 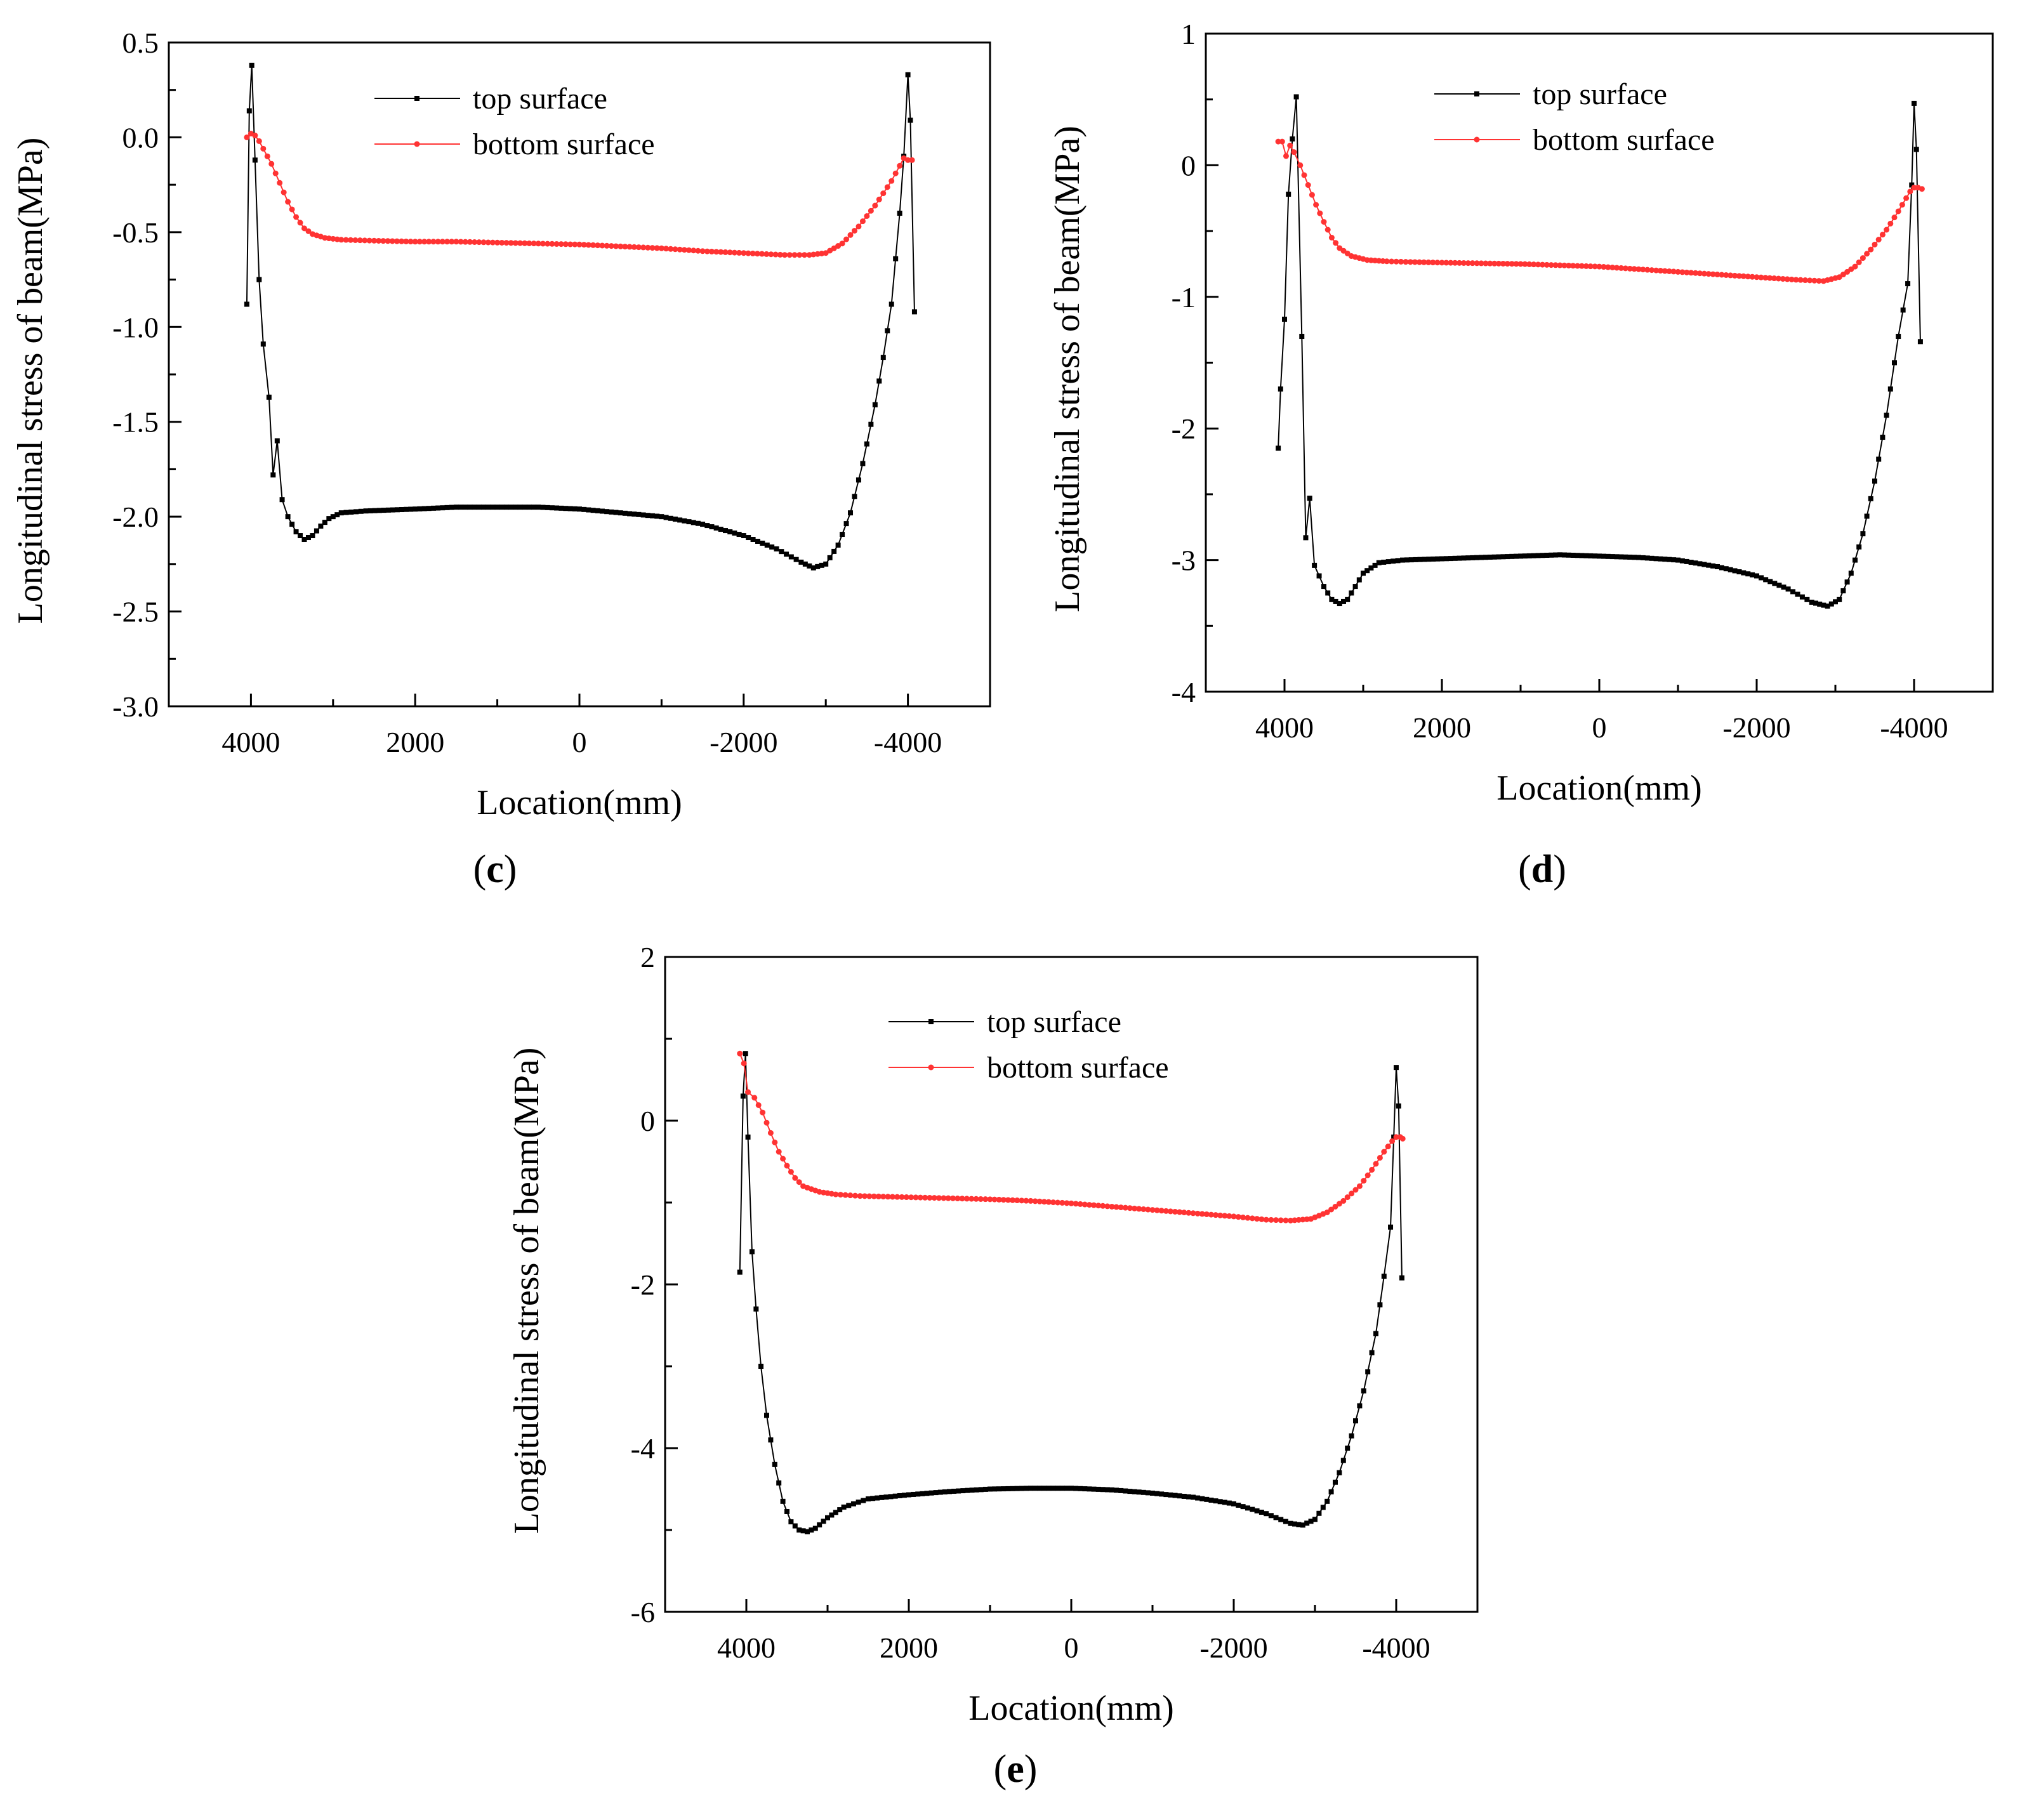 What do you see at coordinates (1284, 727) in the screenshot?
I see `x-tick-label: 4000` at bounding box center [1284, 727].